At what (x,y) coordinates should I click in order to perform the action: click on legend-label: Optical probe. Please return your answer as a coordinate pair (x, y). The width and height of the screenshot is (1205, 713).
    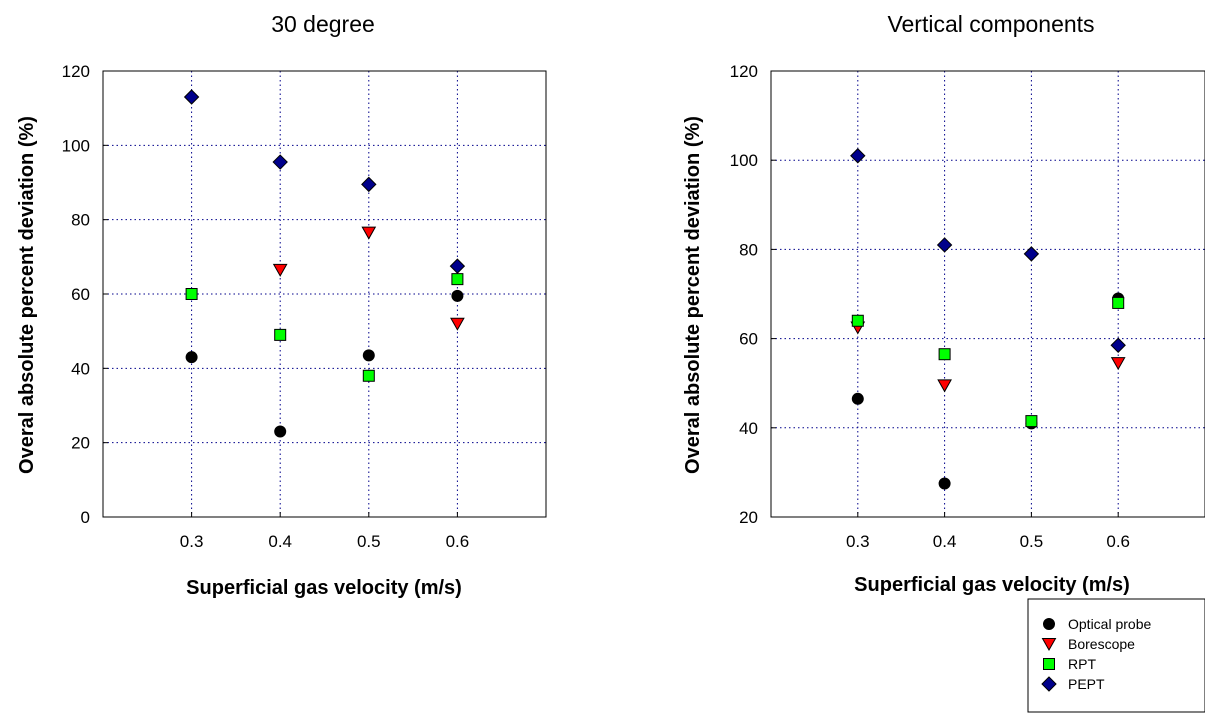
    Looking at the image, I should click on (1109, 624).